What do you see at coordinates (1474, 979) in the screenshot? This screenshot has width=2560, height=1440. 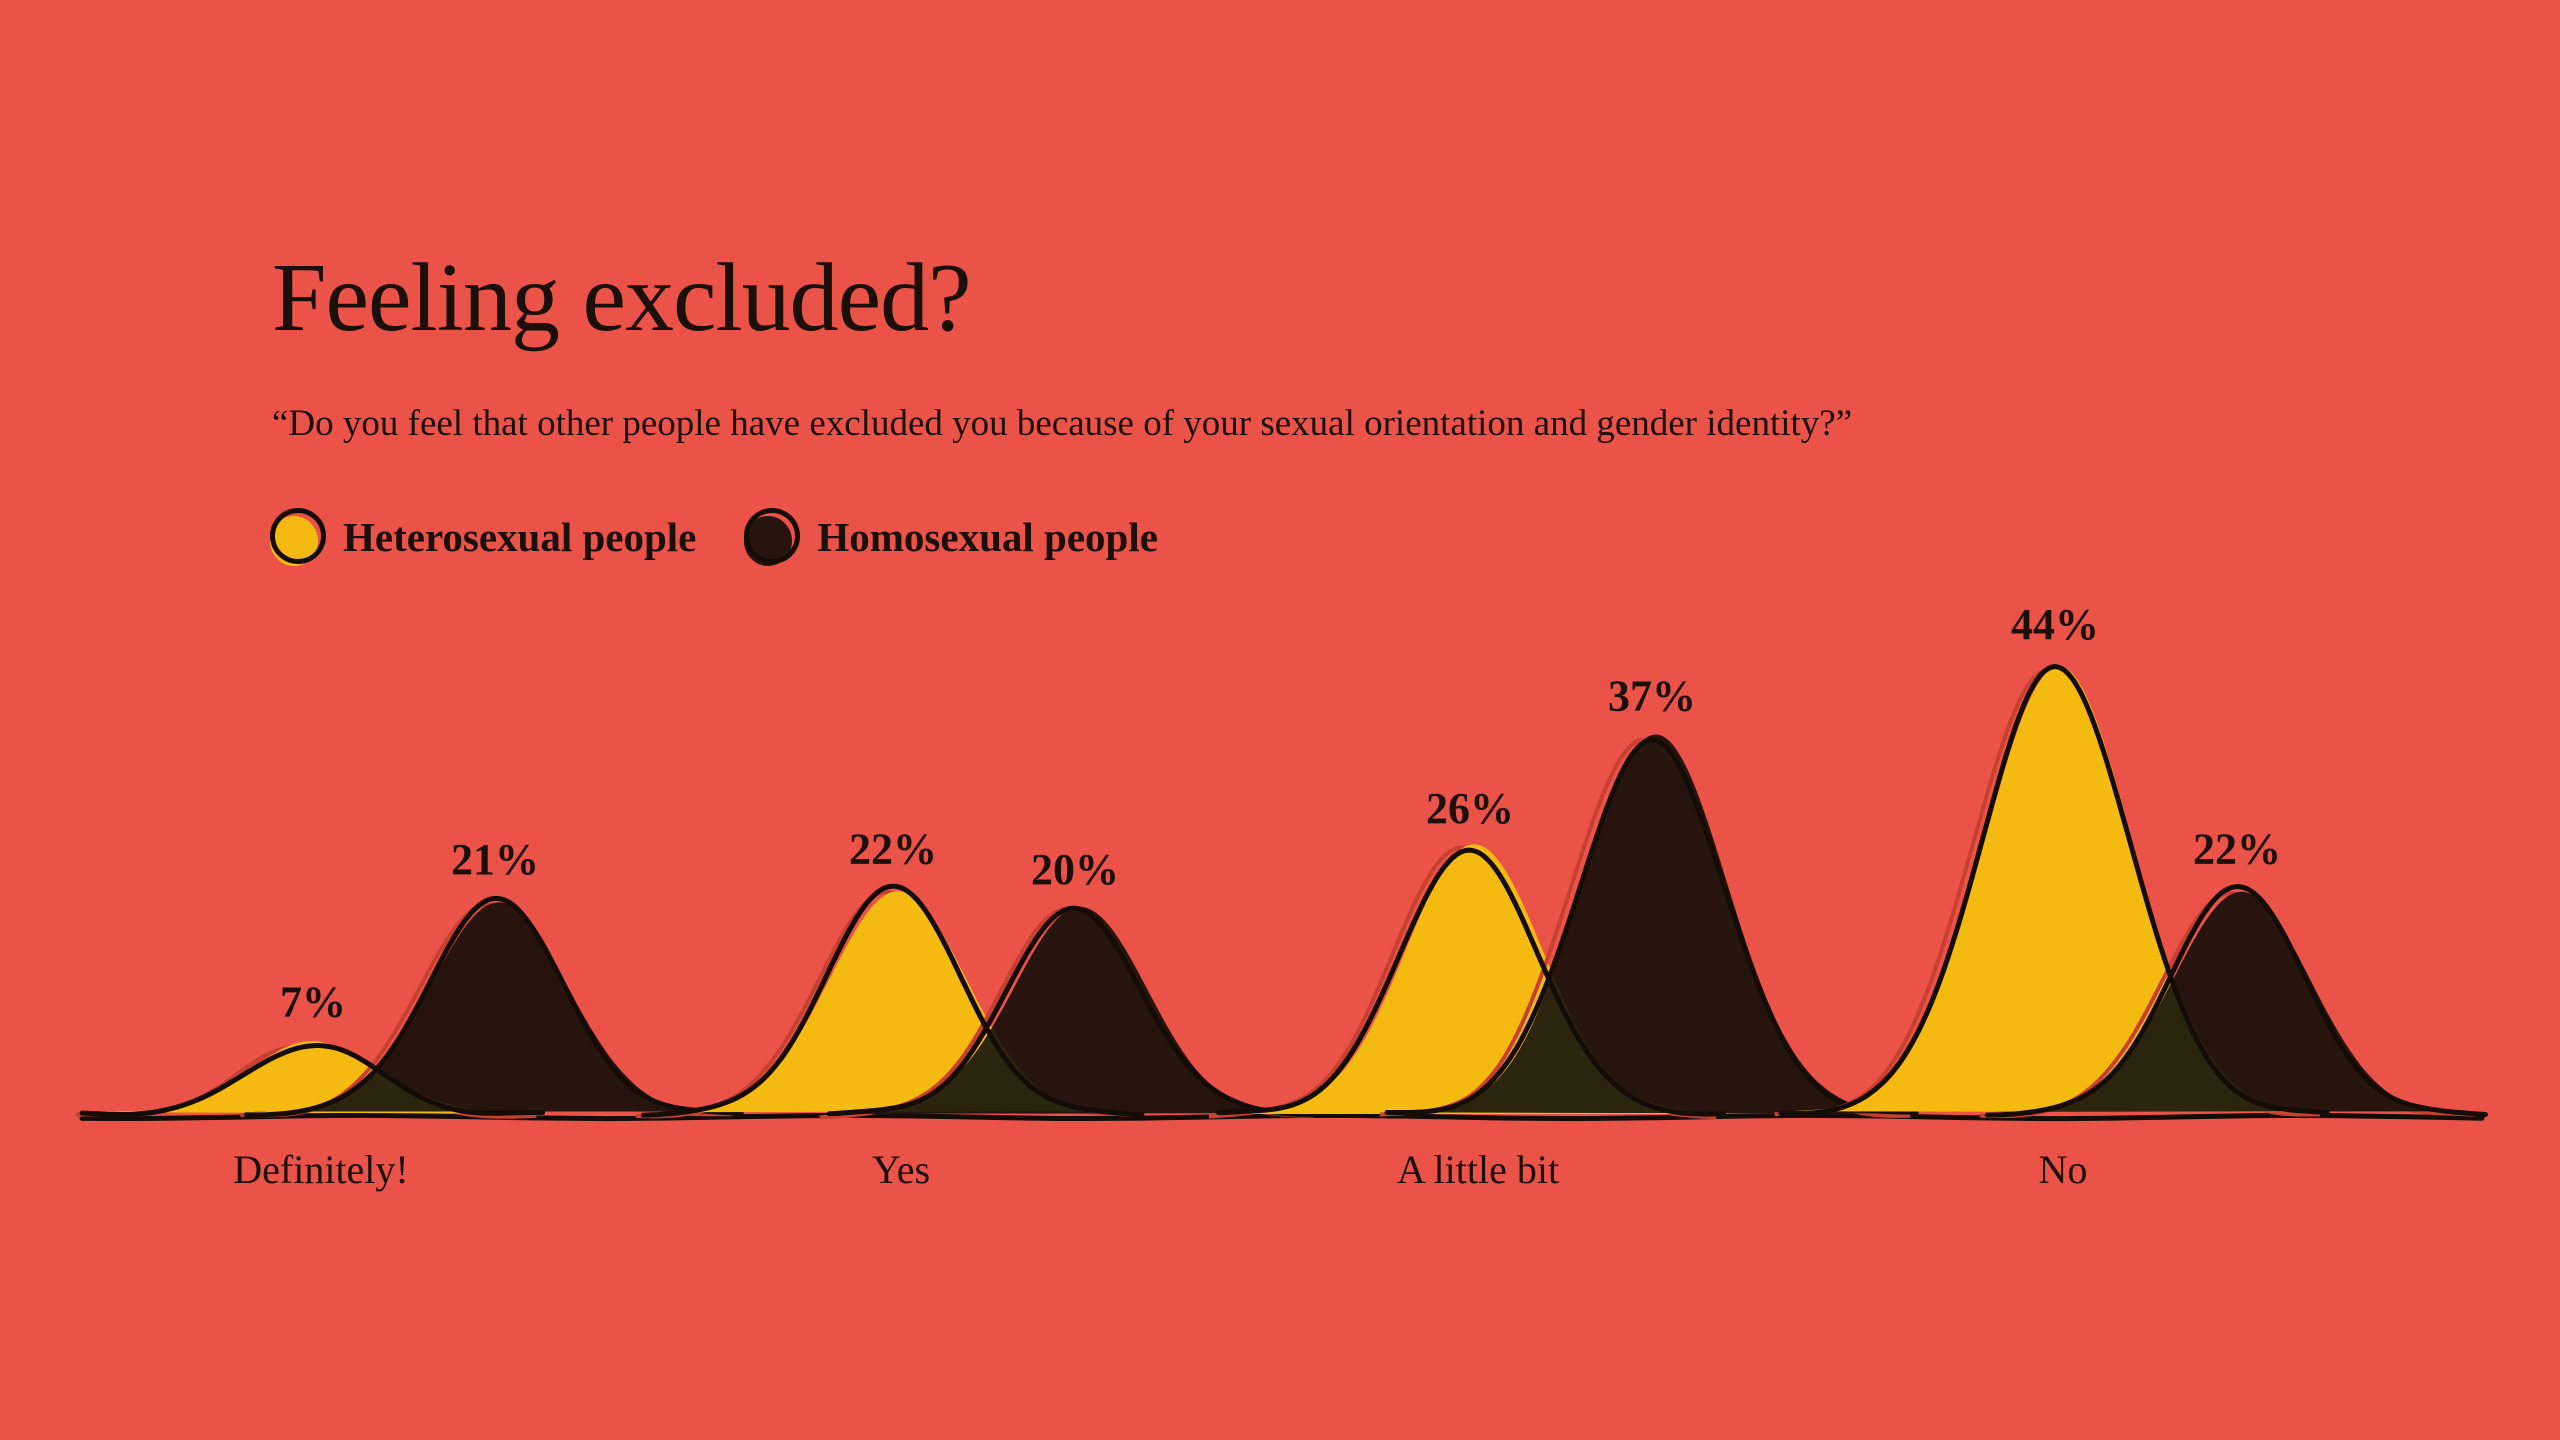 I see `hill-heterosexual-a-little-bit` at bounding box center [1474, 979].